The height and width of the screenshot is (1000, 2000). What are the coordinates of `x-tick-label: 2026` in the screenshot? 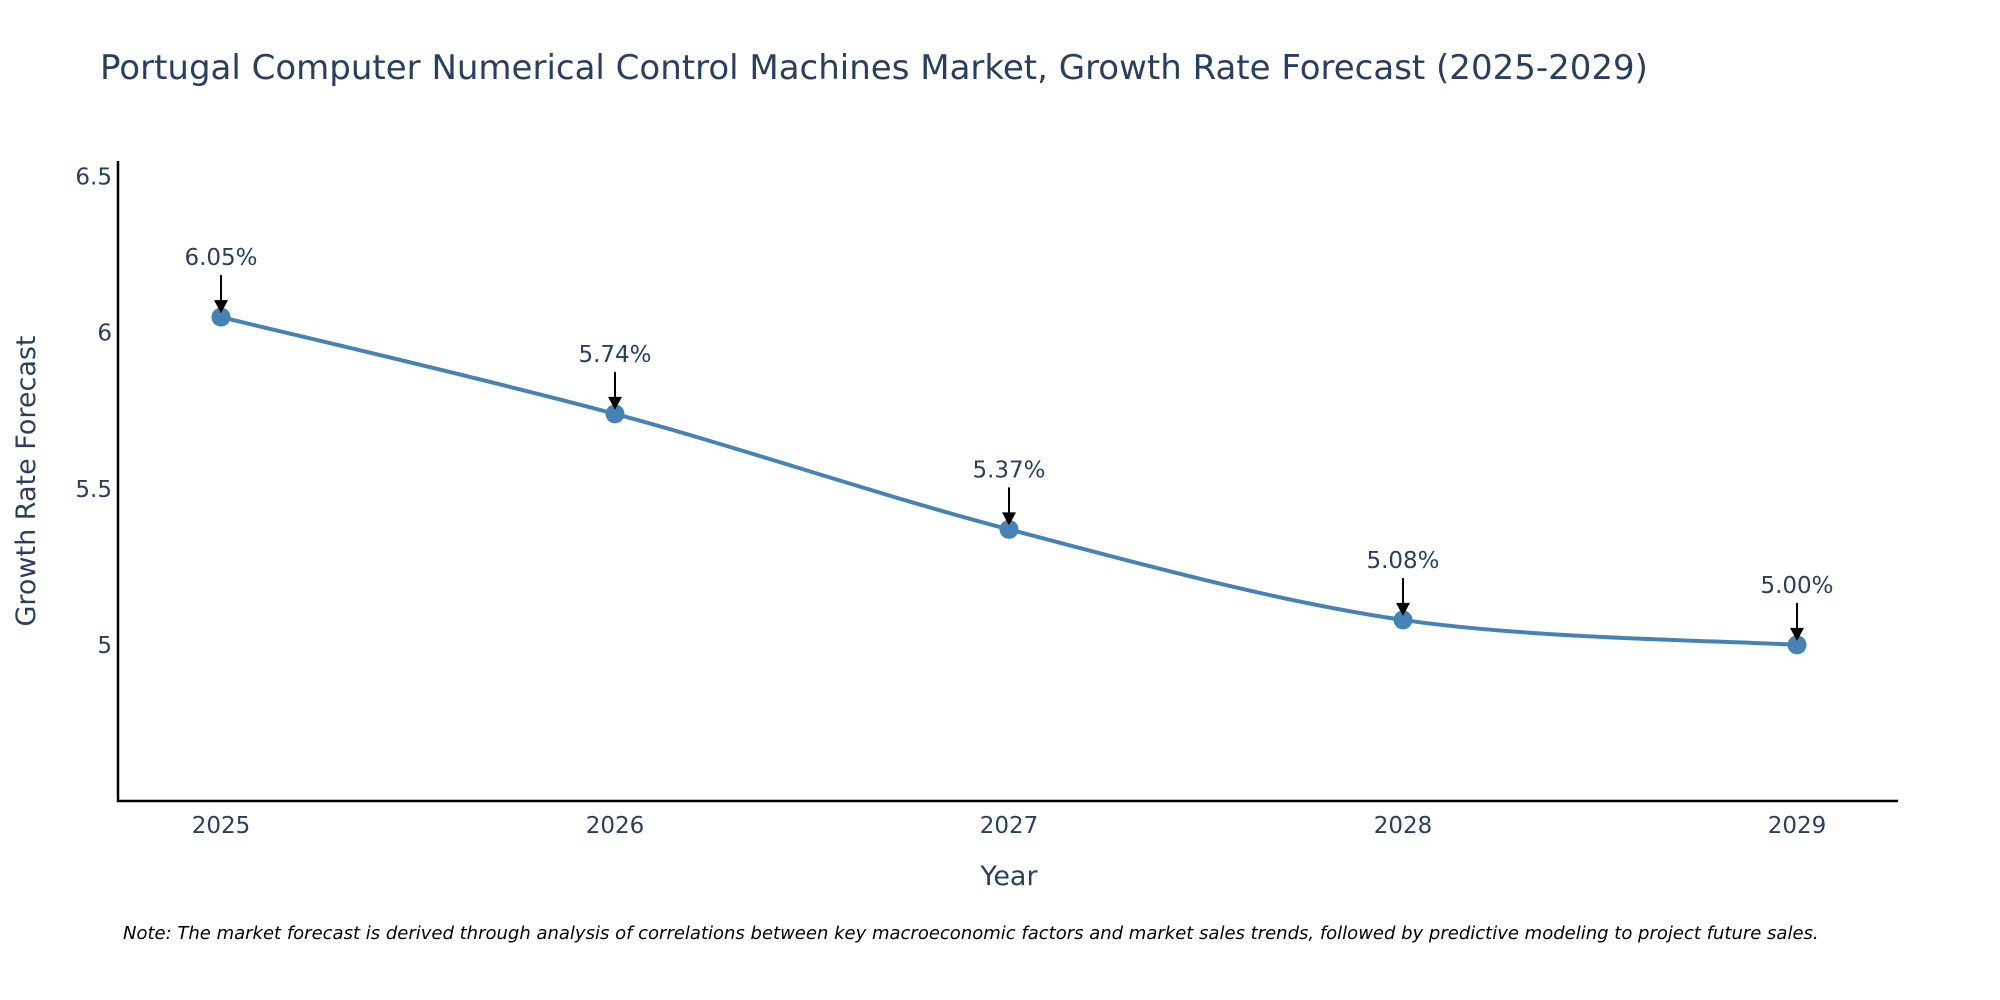 It's located at (615, 826).